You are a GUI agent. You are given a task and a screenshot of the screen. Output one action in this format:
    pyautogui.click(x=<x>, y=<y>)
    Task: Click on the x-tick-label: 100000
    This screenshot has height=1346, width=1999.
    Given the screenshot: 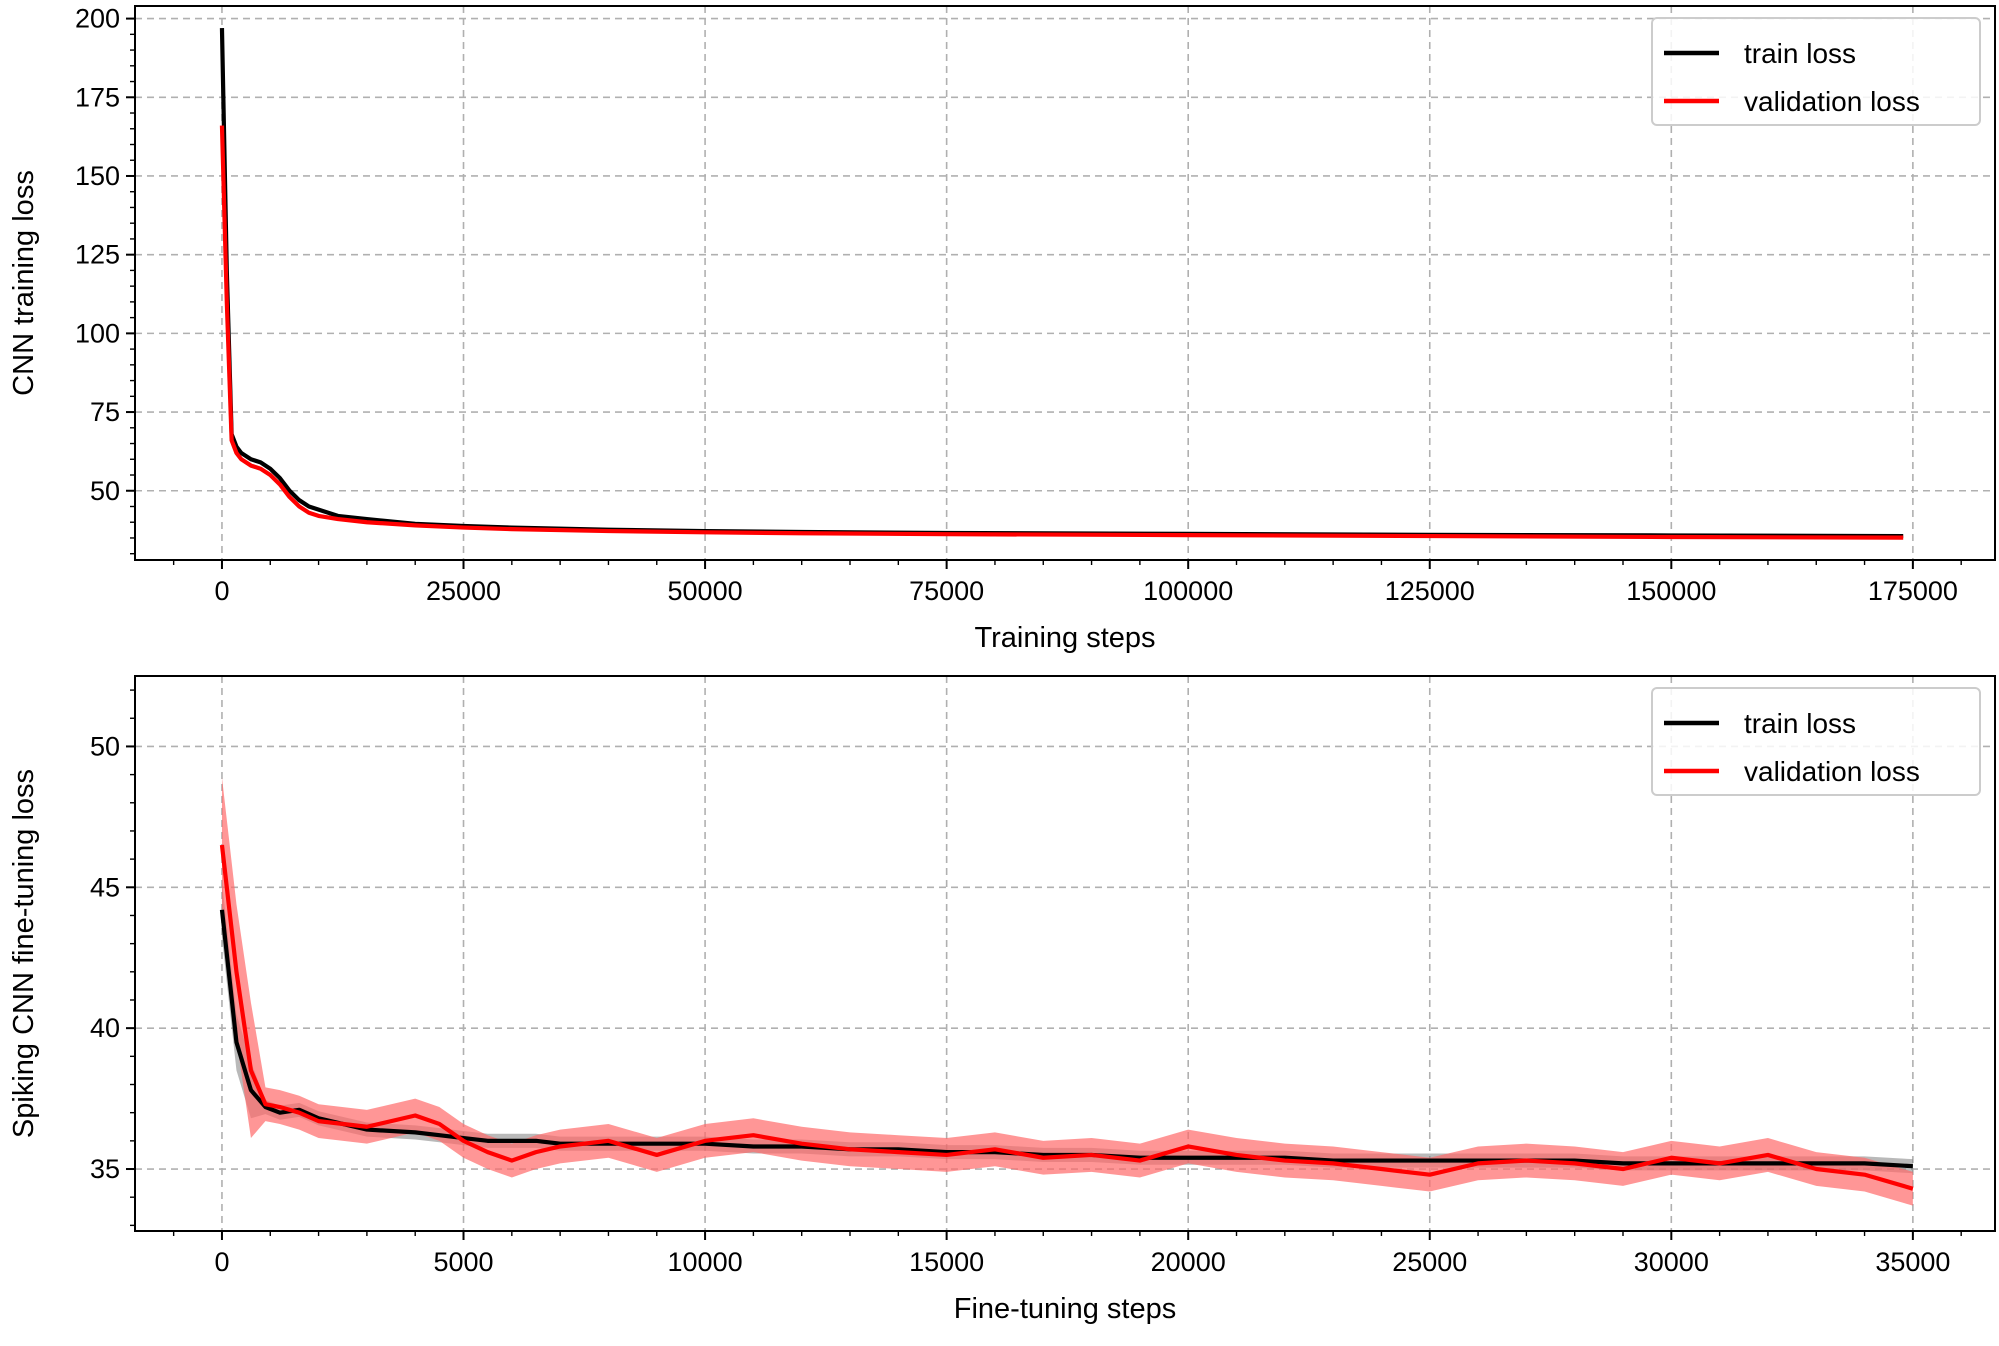 What is the action you would take?
    pyautogui.click(x=1188, y=591)
    